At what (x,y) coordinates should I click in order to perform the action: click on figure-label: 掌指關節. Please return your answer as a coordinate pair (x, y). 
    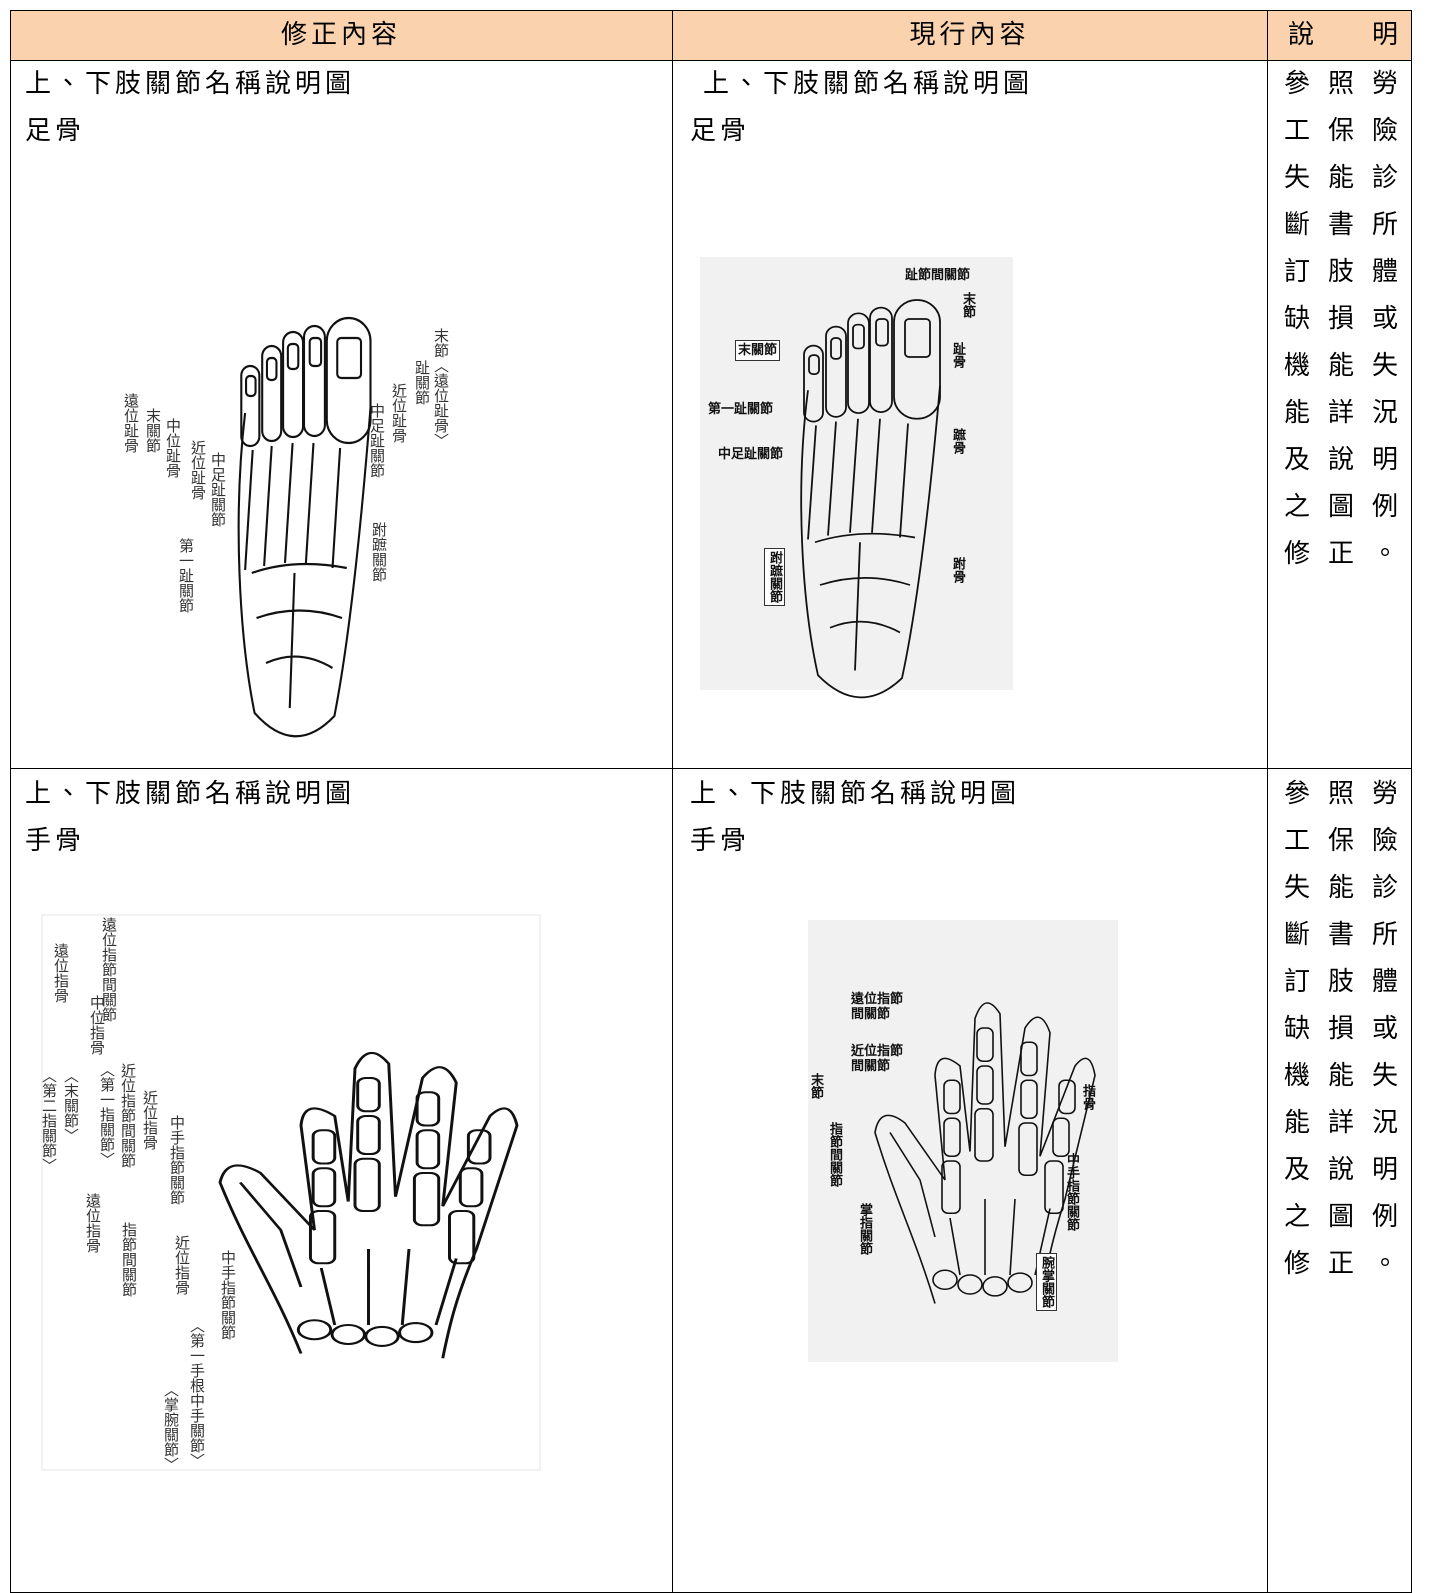
    Looking at the image, I should click on (864, 1229).